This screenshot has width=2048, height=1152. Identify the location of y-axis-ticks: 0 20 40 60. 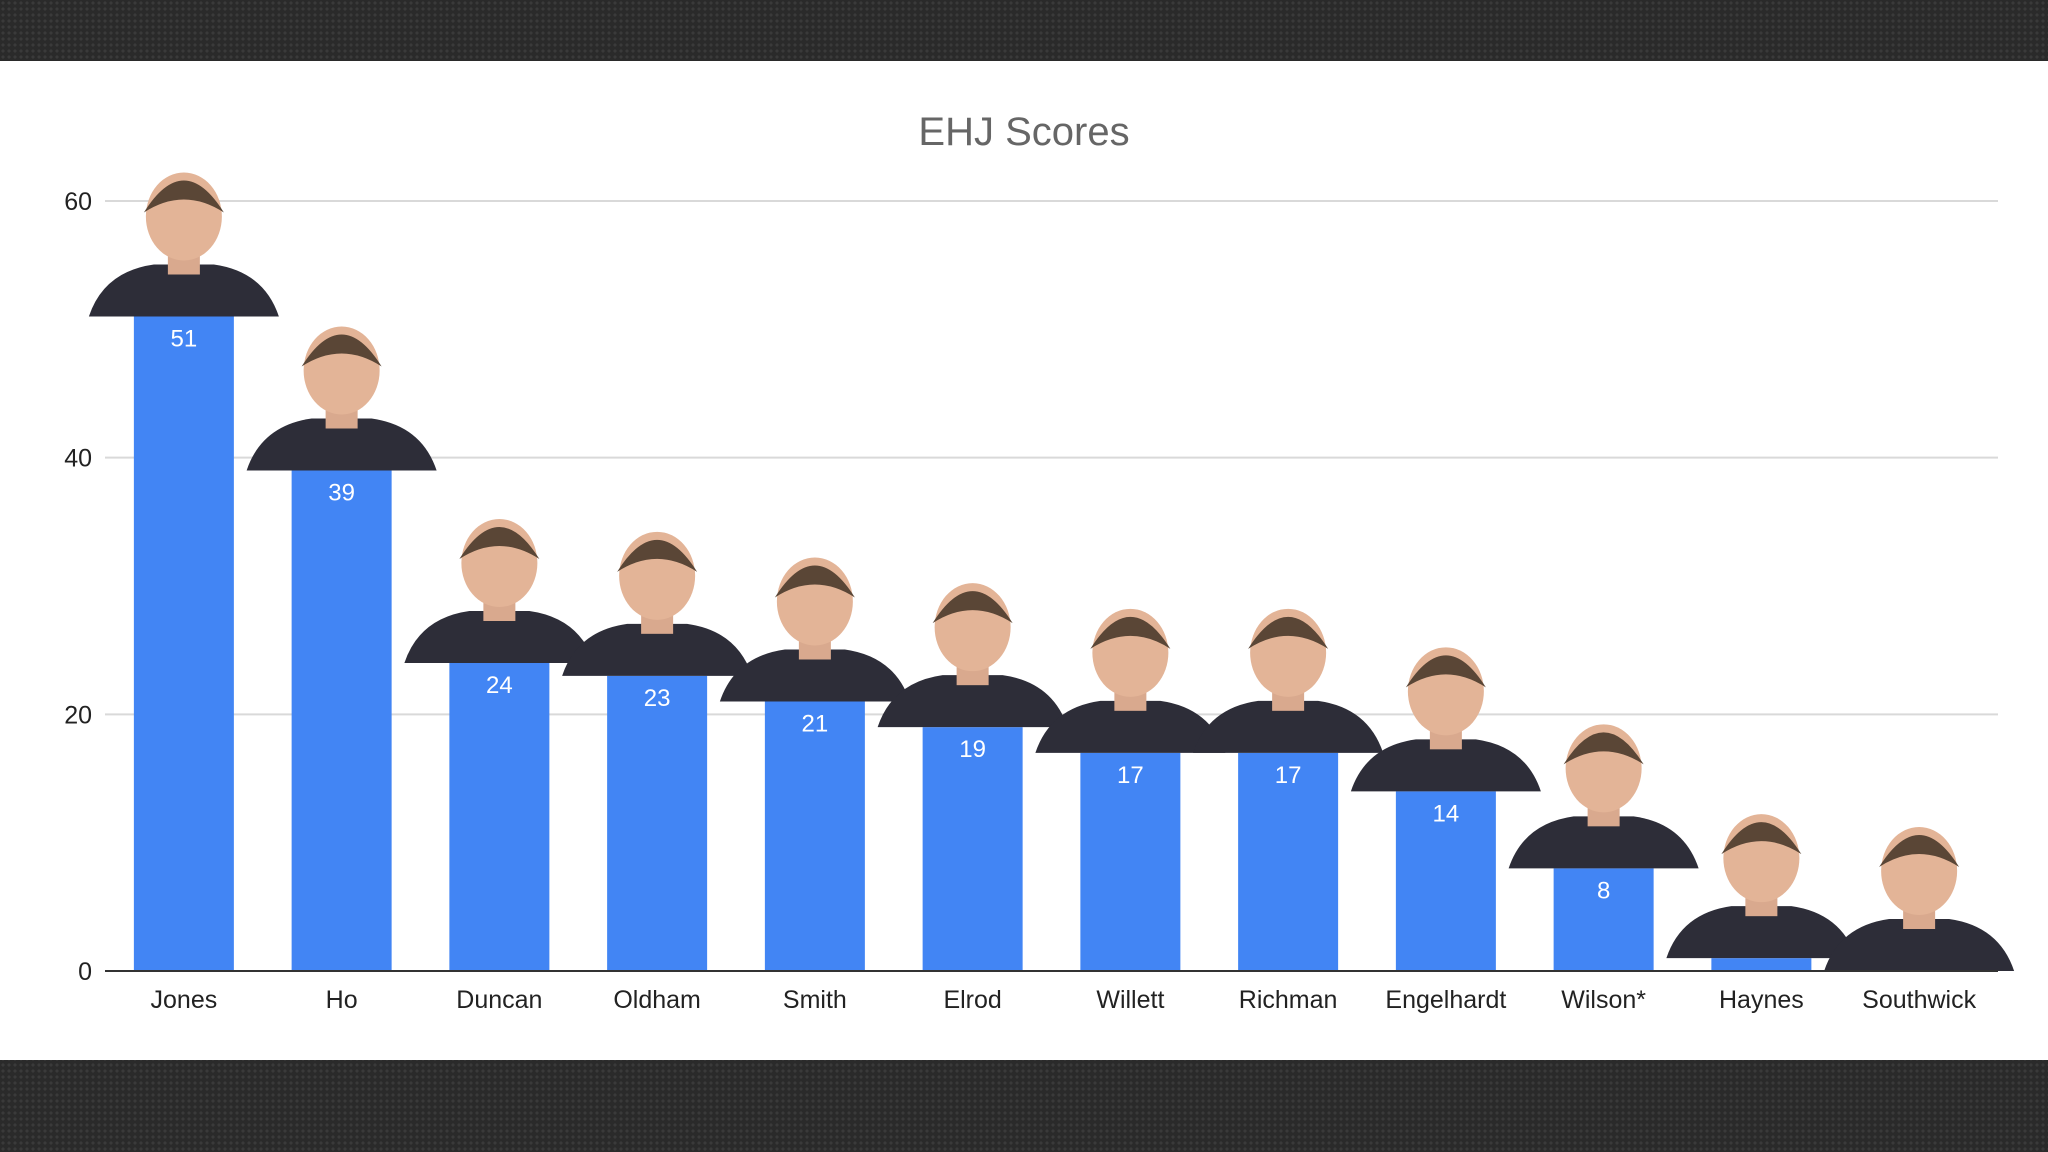
(78, 587).